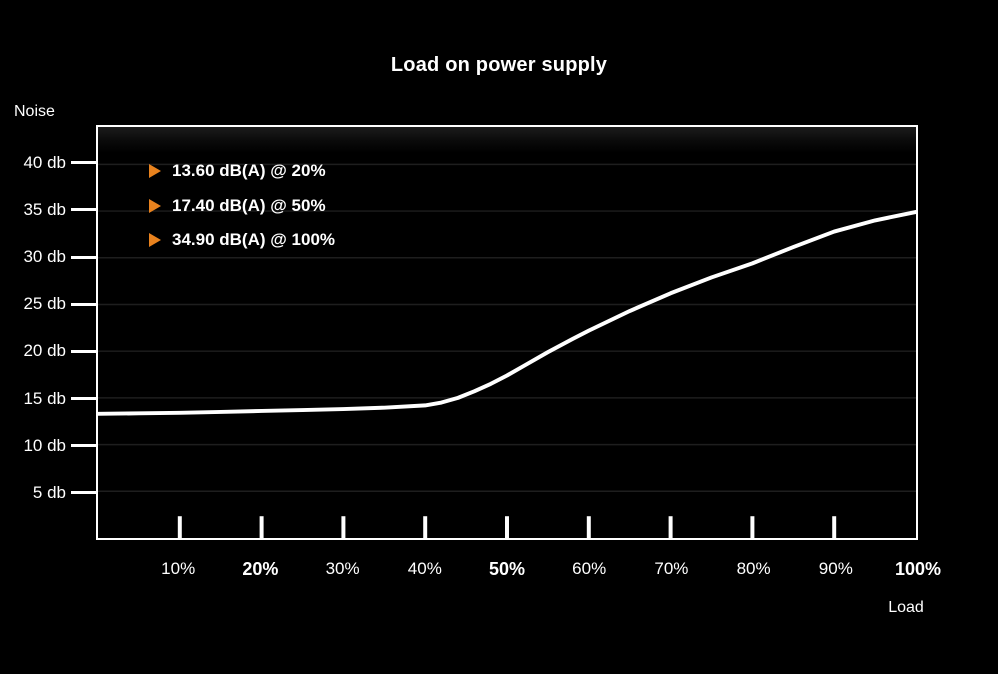 The height and width of the screenshot is (674, 998). I want to click on y-tick-label: 25 db, so click(44, 304).